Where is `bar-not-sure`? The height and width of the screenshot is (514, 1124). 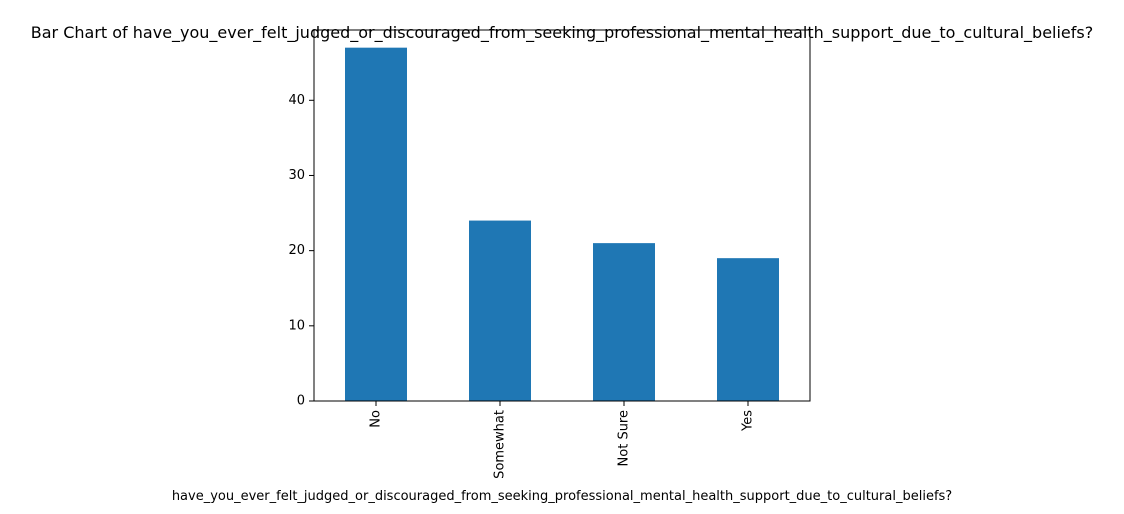
bar-not-sure is located at coordinates (624, 322).